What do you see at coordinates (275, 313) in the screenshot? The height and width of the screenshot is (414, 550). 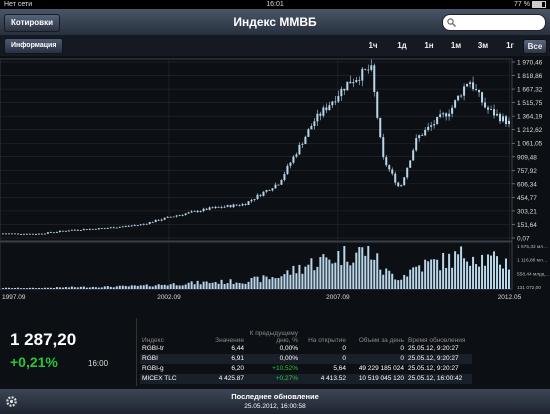 I see `page-indicator` at bounding box center [275, 313].